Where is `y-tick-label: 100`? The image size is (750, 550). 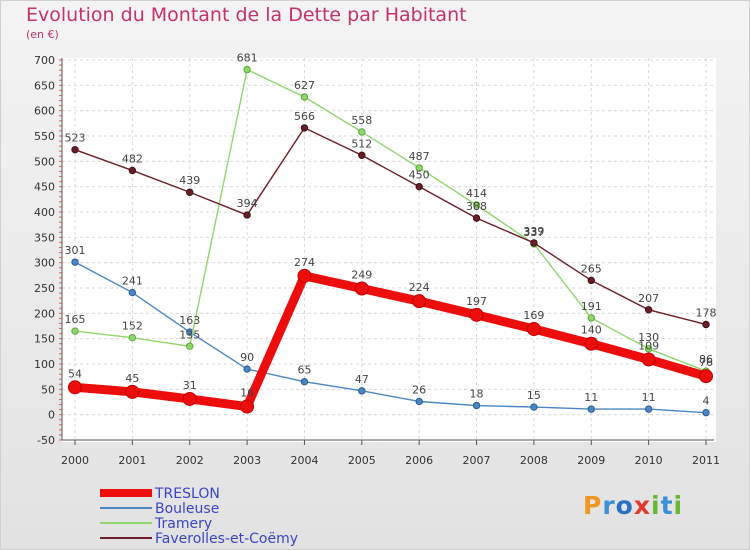
y-tick-label: 100 is located at coordinates (44, 364).